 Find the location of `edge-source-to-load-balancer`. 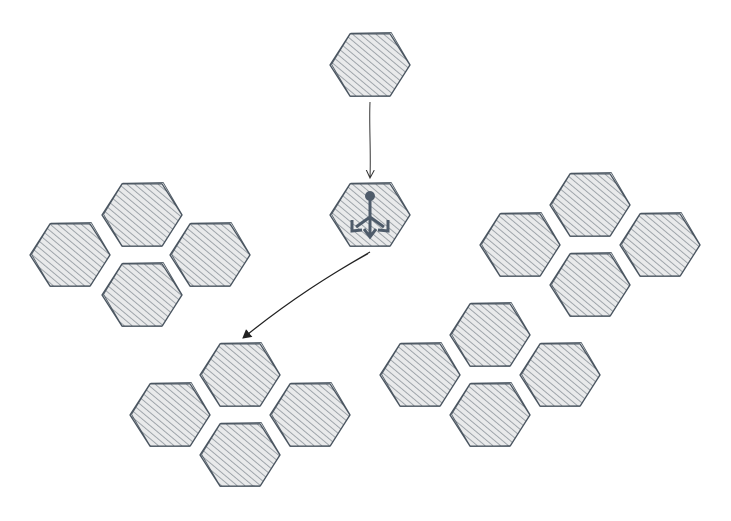

edge-source-to-load-balancer is located at coordinates (370, 139).